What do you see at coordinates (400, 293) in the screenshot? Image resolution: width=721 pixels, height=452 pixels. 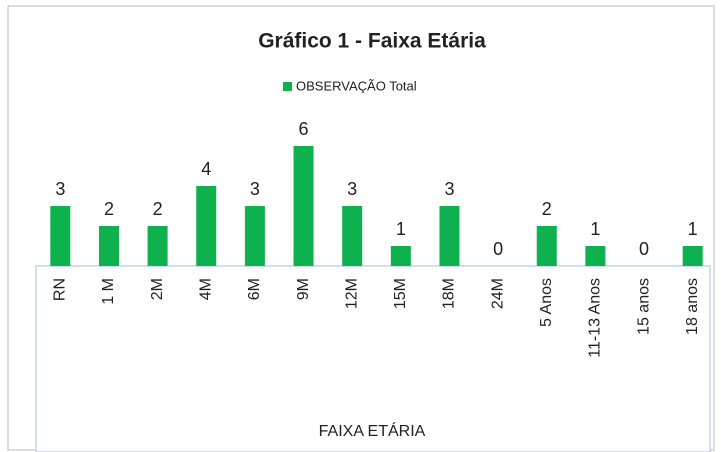 I see `x-tick-label: 15M` at bounding box center [400, 293].